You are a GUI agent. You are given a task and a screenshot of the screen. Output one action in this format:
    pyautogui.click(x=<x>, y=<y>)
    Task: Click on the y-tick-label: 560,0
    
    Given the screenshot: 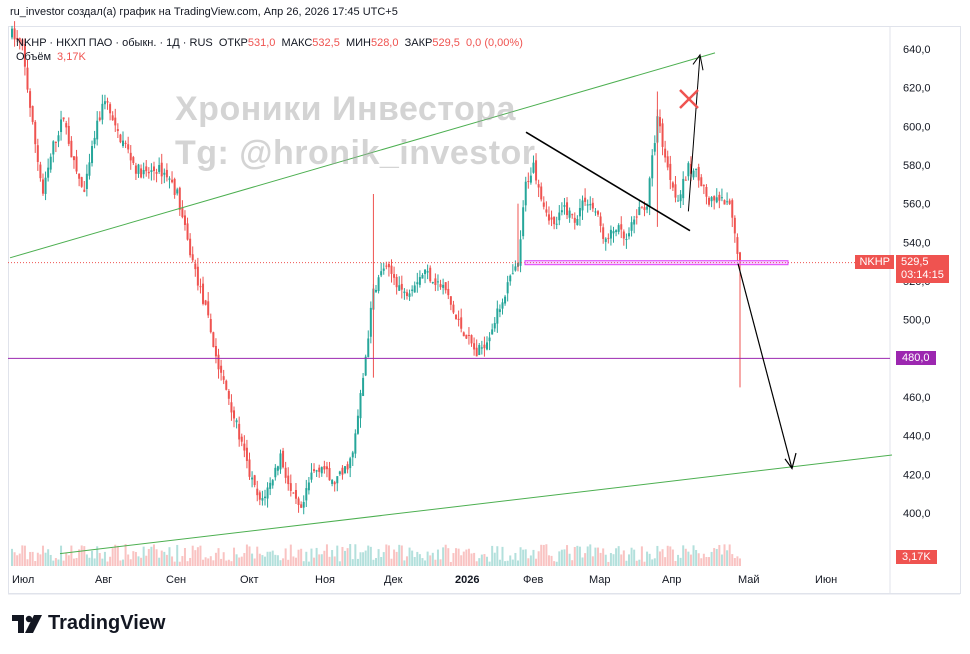 What is the action you would take?
    pyautogui.click(x=917, y=205)
    